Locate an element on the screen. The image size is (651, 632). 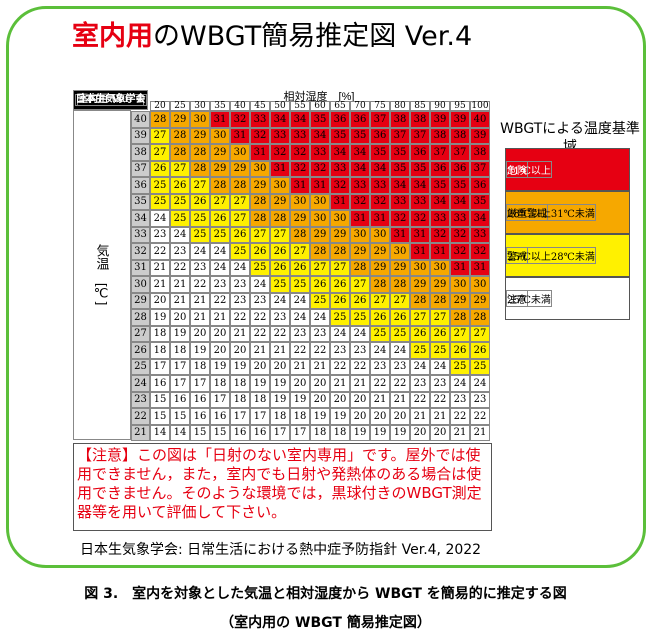
temp-header: 35 is located at coordinates (140, 201).